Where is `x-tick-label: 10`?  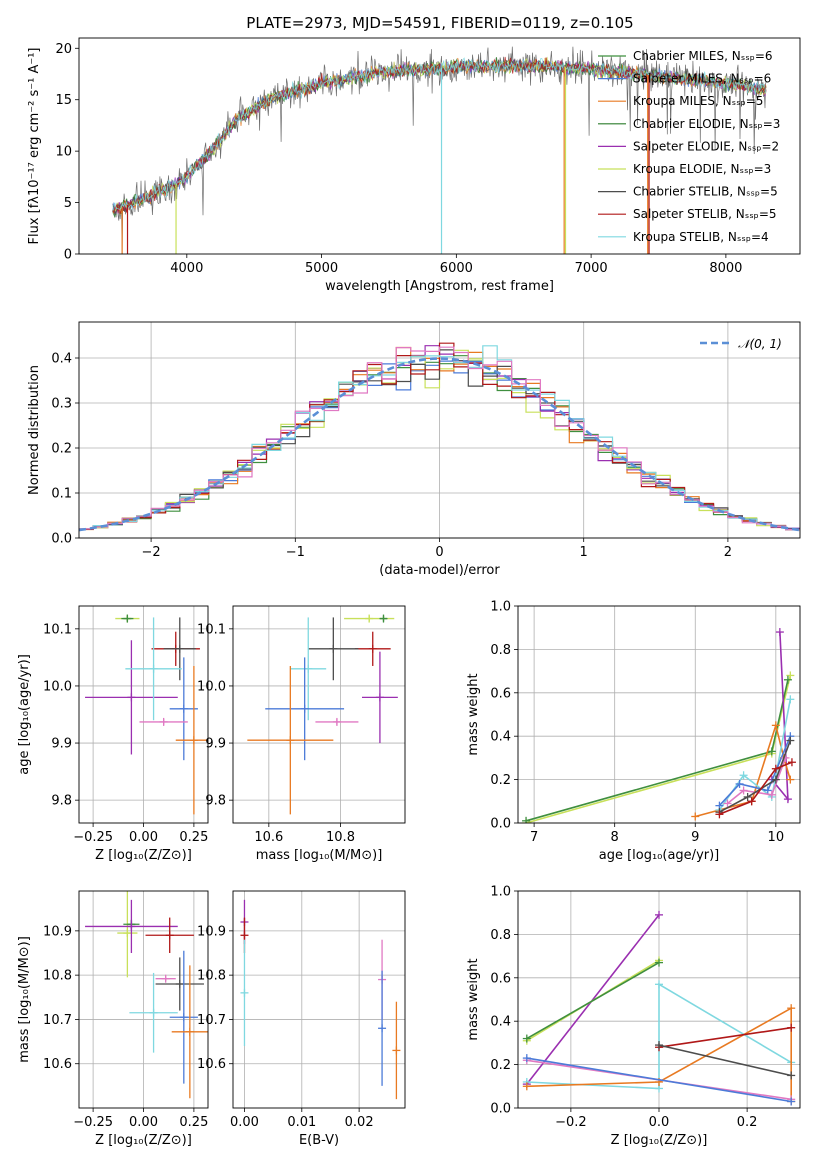
x-tick-label: 10 is located at coordinates (776, 837).